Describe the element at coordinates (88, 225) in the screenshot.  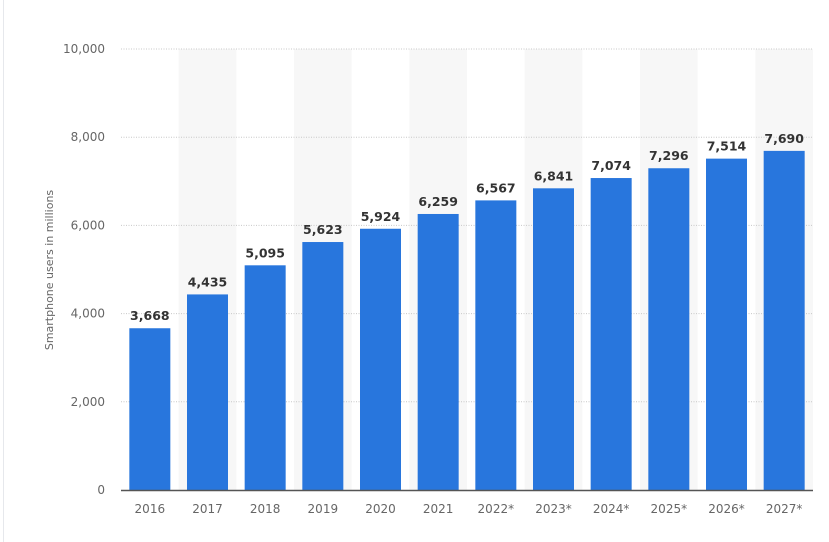
I see `y-tick-label: 6,000` at that location.